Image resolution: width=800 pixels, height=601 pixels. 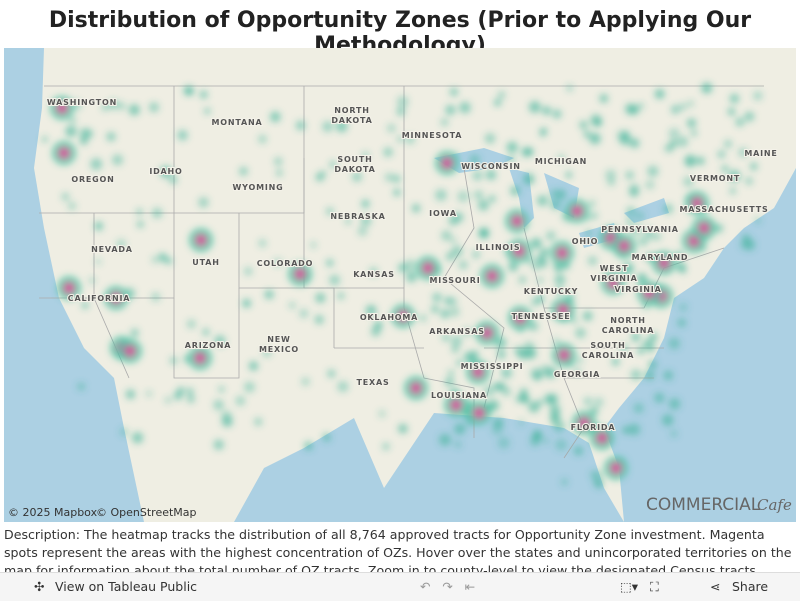 I want to click on tableau-icon: ✣, so click(x=39, y=586).